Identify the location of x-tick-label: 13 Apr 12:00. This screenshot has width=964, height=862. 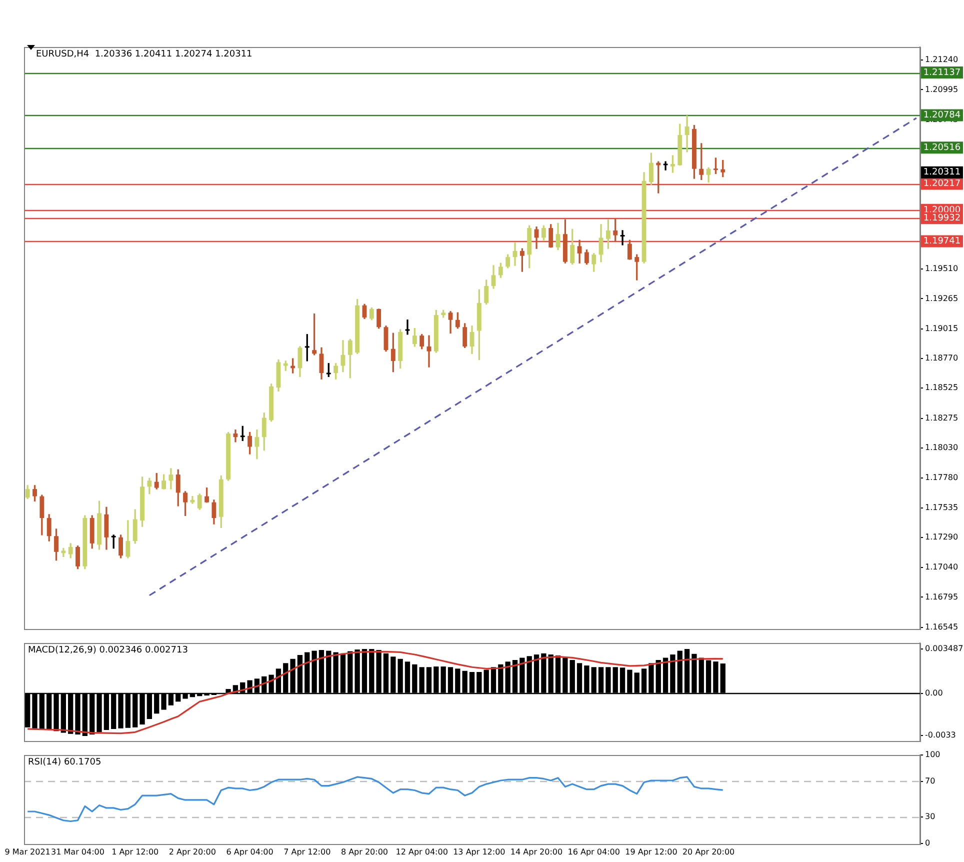
(479, 851).